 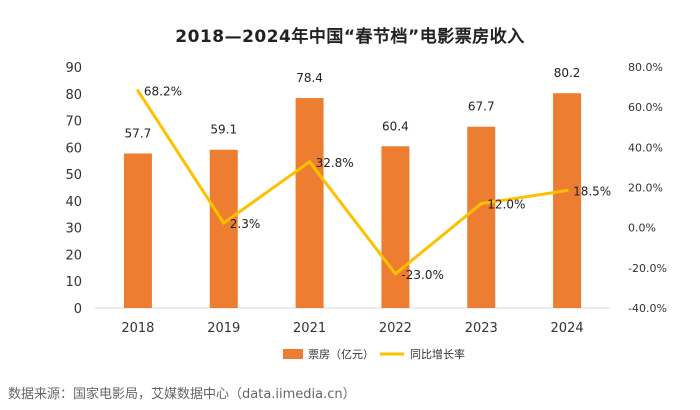 I want to click on x-tick-label: 2018, so click(x=137, y=328).